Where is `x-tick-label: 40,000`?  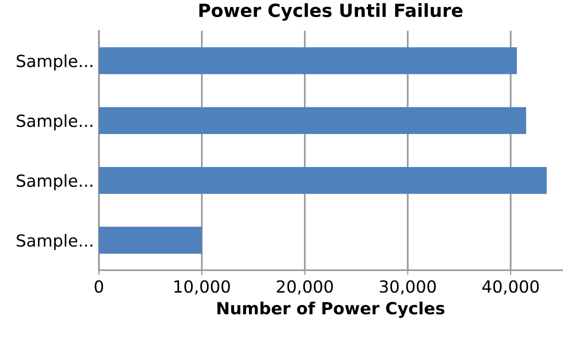 x-tick-label: 40,000 is located at coordinates (510, 287).